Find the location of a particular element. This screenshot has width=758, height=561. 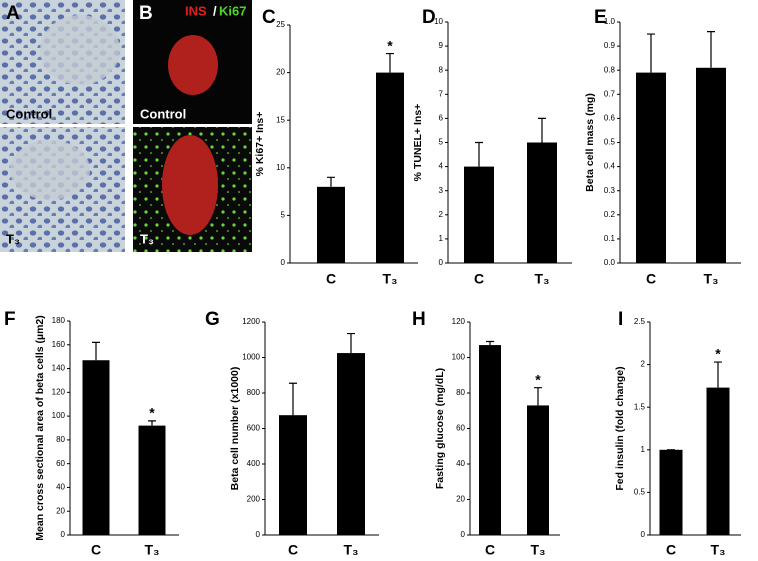

y-axis-label: % Ki67+ Ins+ is located at coordinates (260, 144).